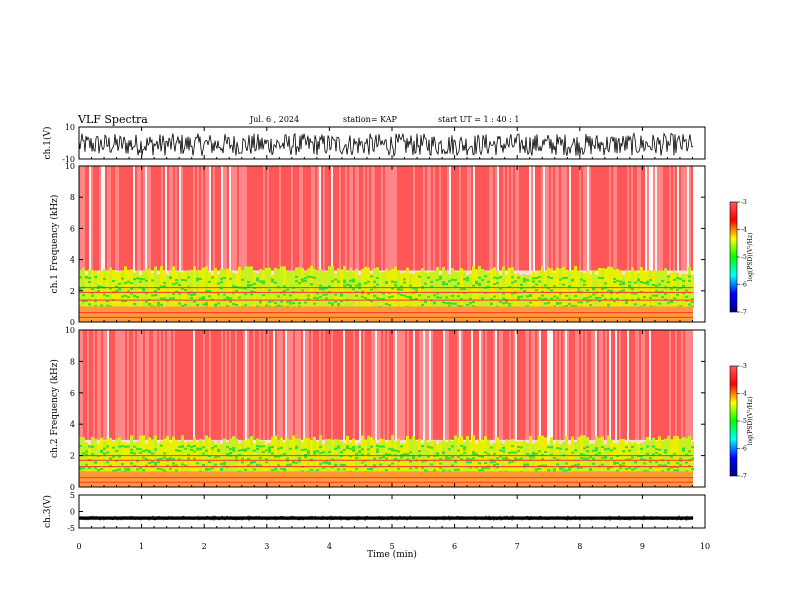 This screenshot has height=612, width=792. I want to click on y-axis-label: ch.2 Frequency (kHz), so click(54, 408).